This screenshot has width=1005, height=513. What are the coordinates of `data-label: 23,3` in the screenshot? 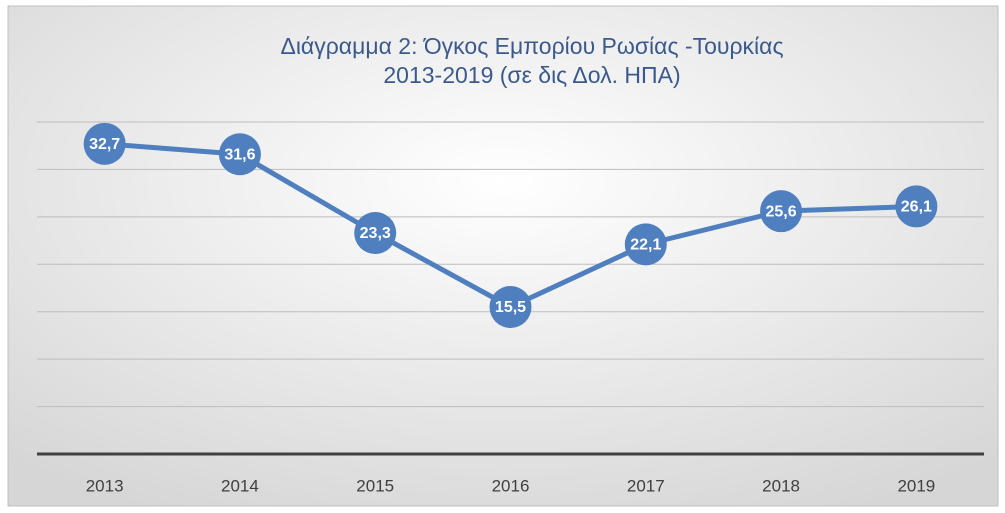 It's located at (375, 233).